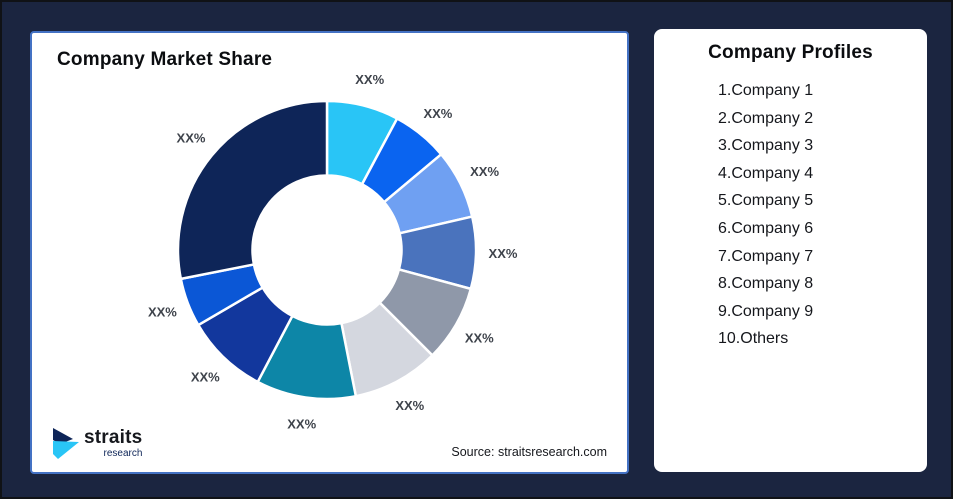  What do you see at coordinates (766, 146) in the screenshot?
I see `profile-list-item: 3.Company 3` at bounding box center [766, 146].